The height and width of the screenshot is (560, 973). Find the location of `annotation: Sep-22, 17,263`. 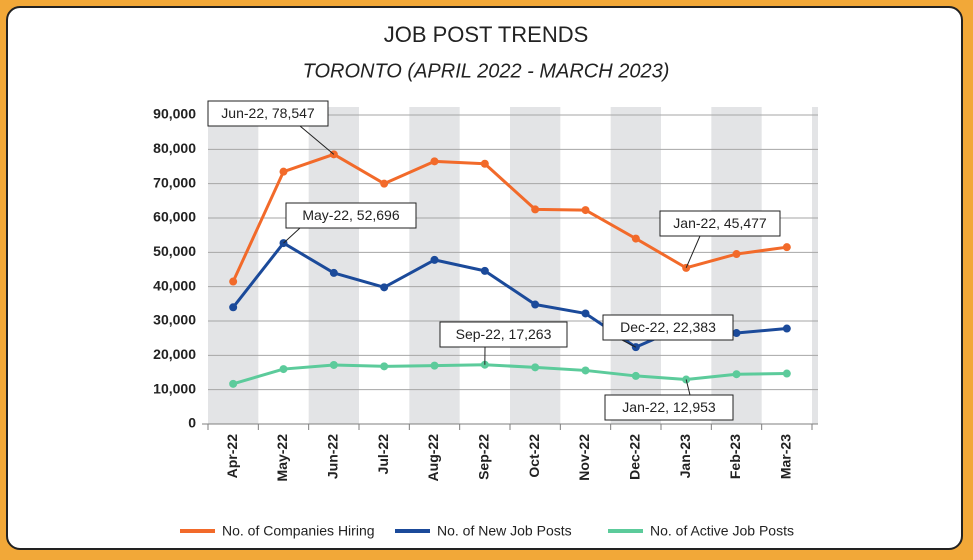

annotation: Sep-22, 17,263 is located at coordinates (504, 334).